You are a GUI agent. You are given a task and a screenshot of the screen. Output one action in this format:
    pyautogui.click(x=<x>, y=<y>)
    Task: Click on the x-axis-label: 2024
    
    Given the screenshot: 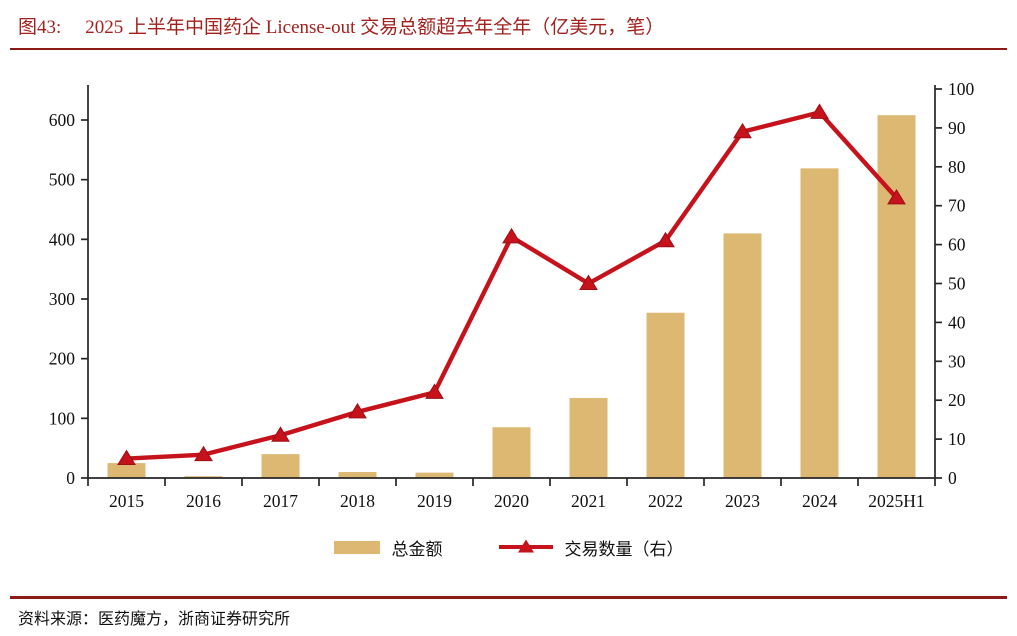 What is the action you would take?
    pyautogui.click(x=819, y=501)
    